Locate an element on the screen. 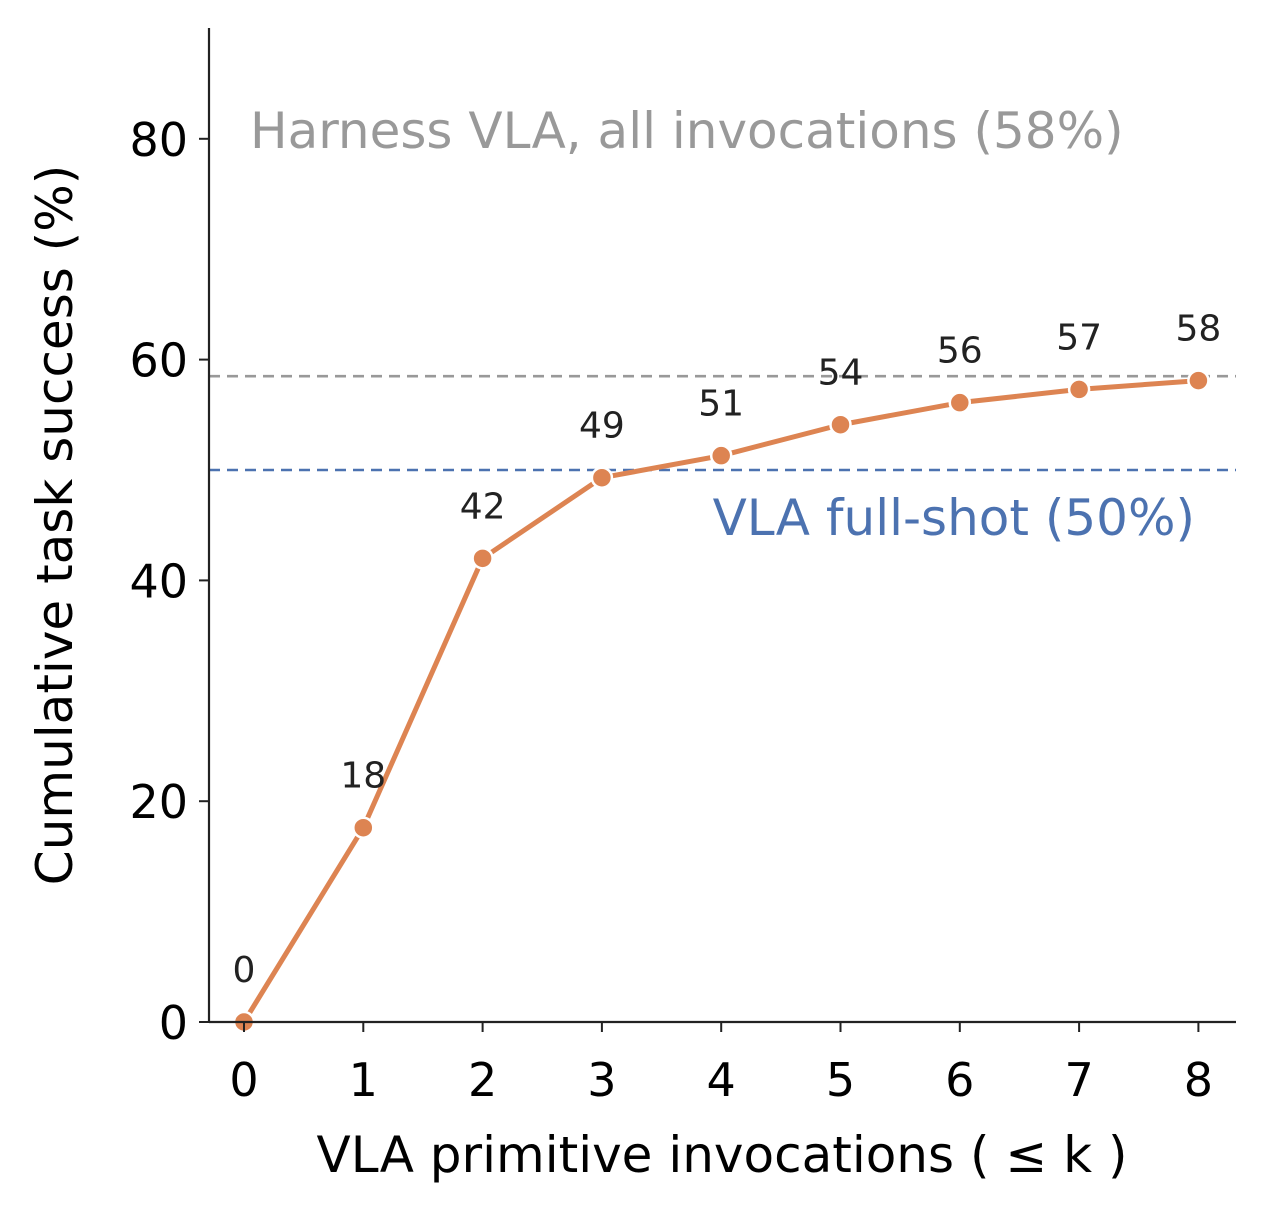 The width and height of the screenshot is (1280, 1213). data-label-0: 0 is located at coordinates (244, 970).